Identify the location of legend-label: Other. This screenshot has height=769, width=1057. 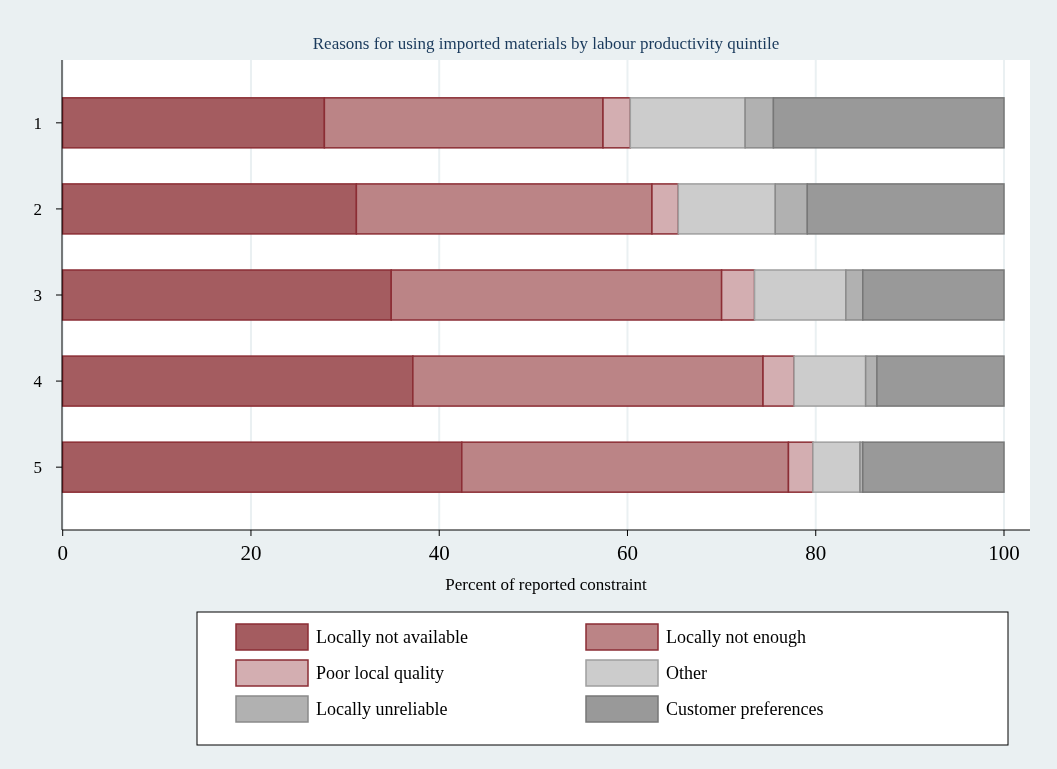
(686, 673).